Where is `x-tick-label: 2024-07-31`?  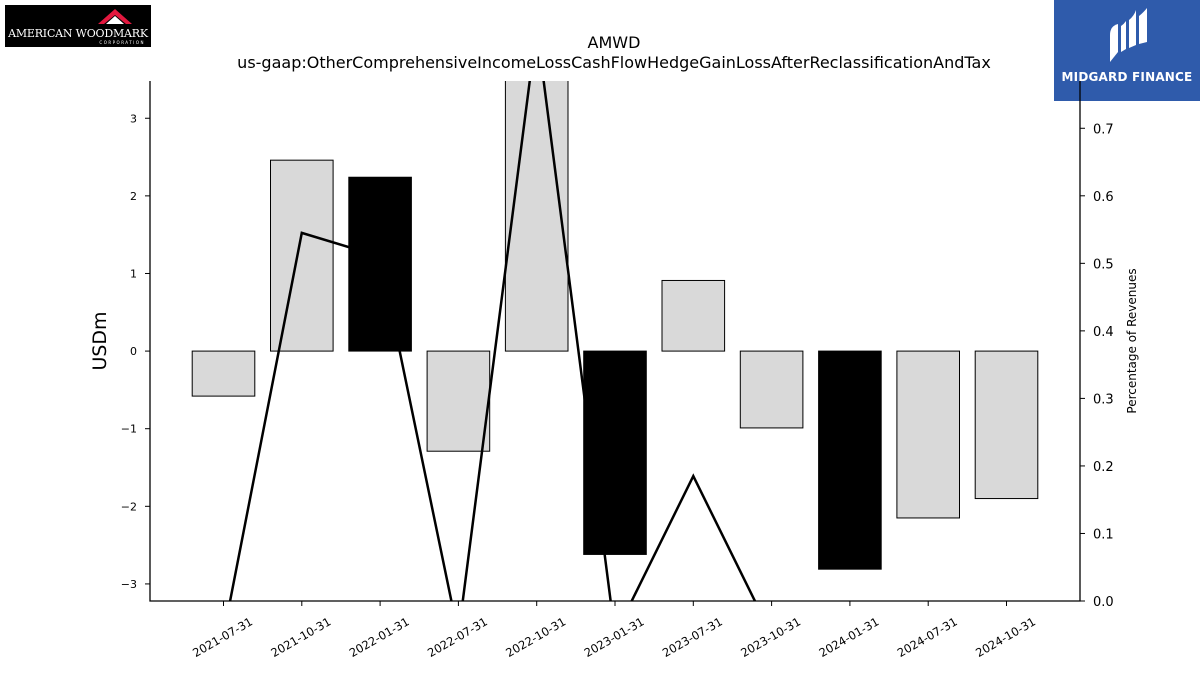
x-tick-label: 2024-07-31 is located at coordinates (927, 637).